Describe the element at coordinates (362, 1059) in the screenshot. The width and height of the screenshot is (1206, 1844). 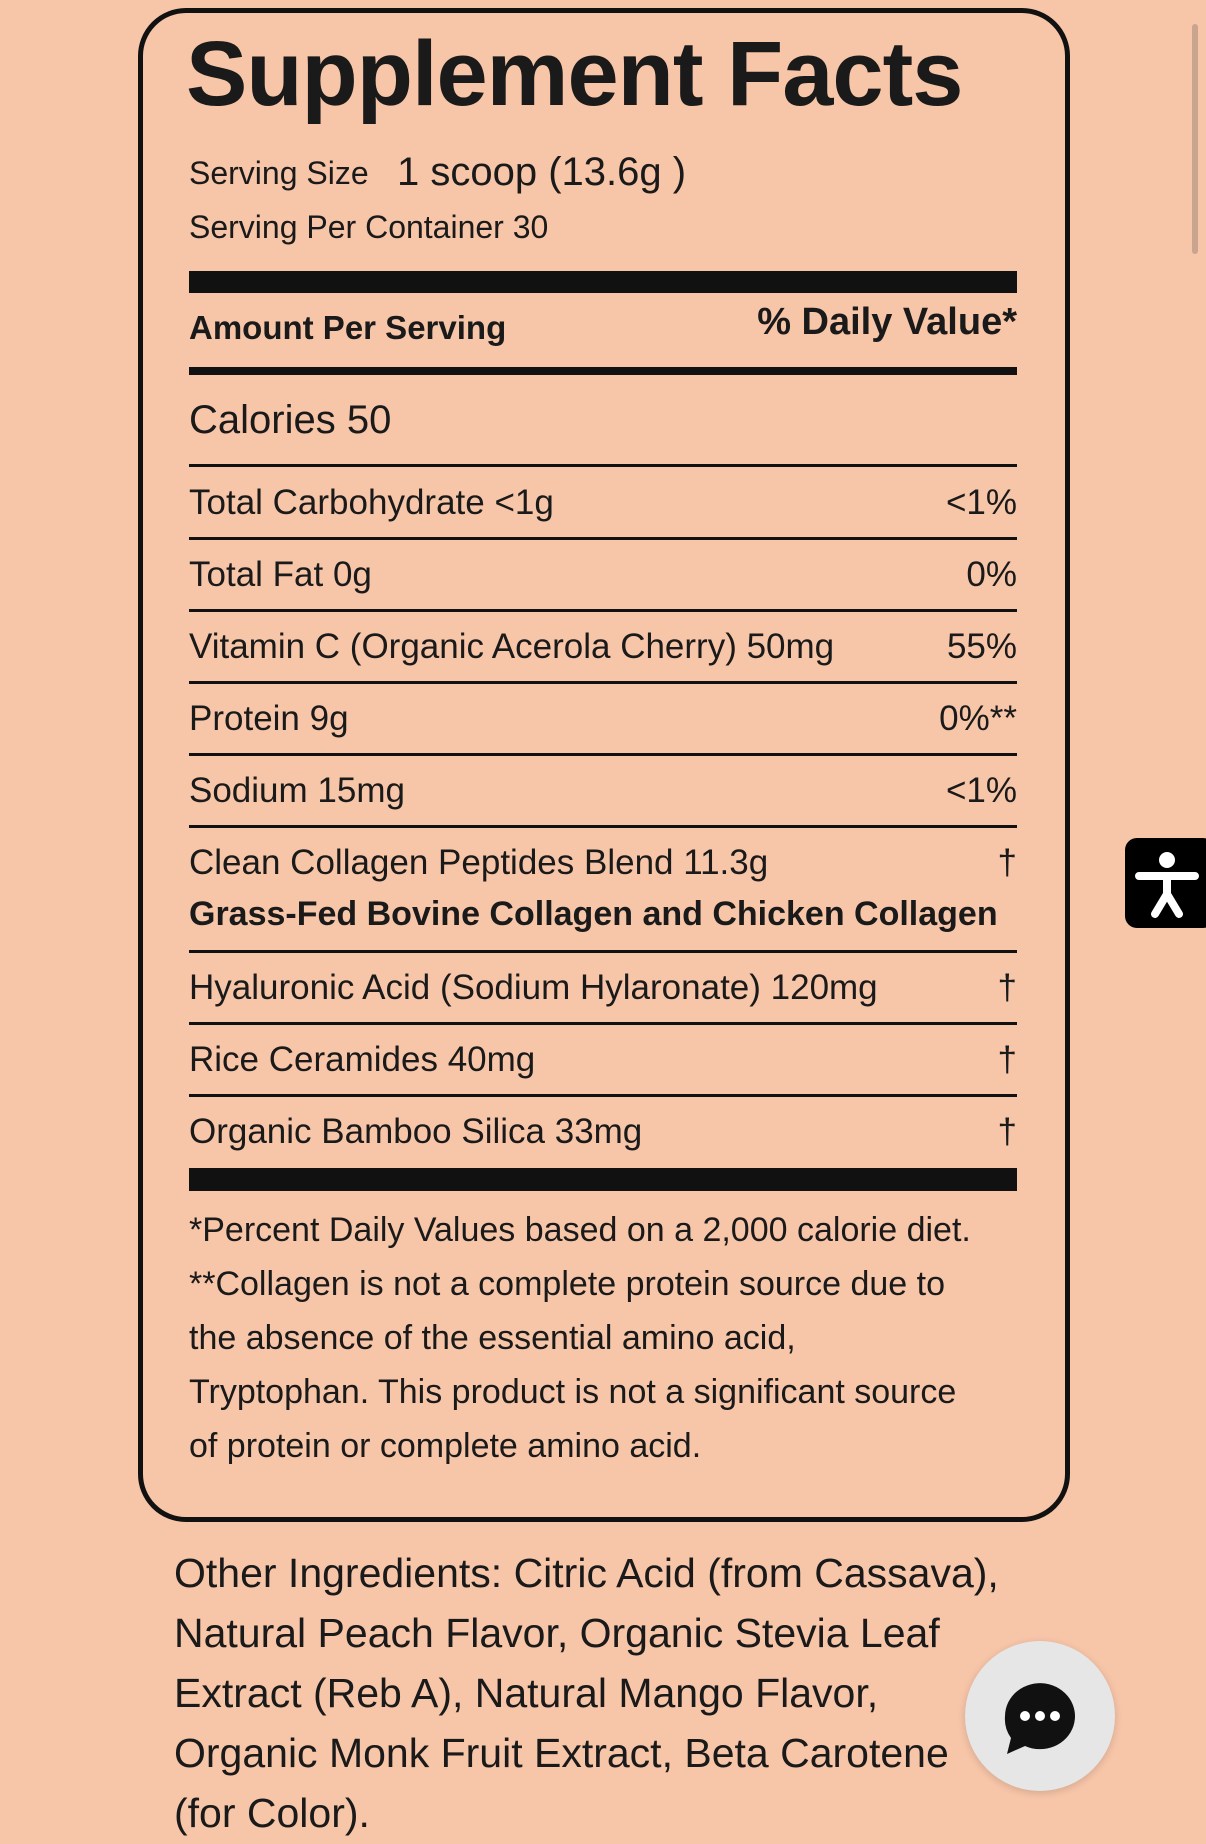
I see `nutrient-name: Rice Ceramides 40mg` at that location.